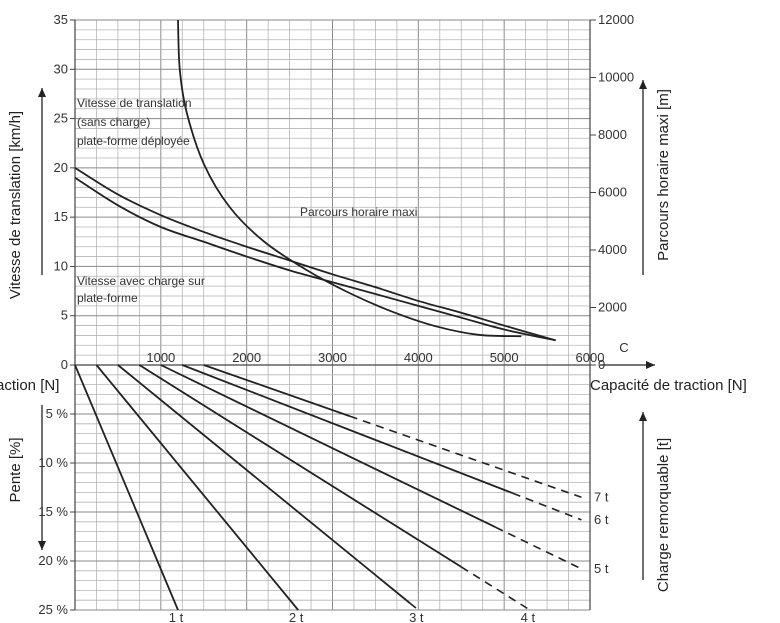 Image resolution: width=780 pixels, height=623 pixels. I want to click on y-bottom-left-axis-title: Pente [%], so click(15, 469).